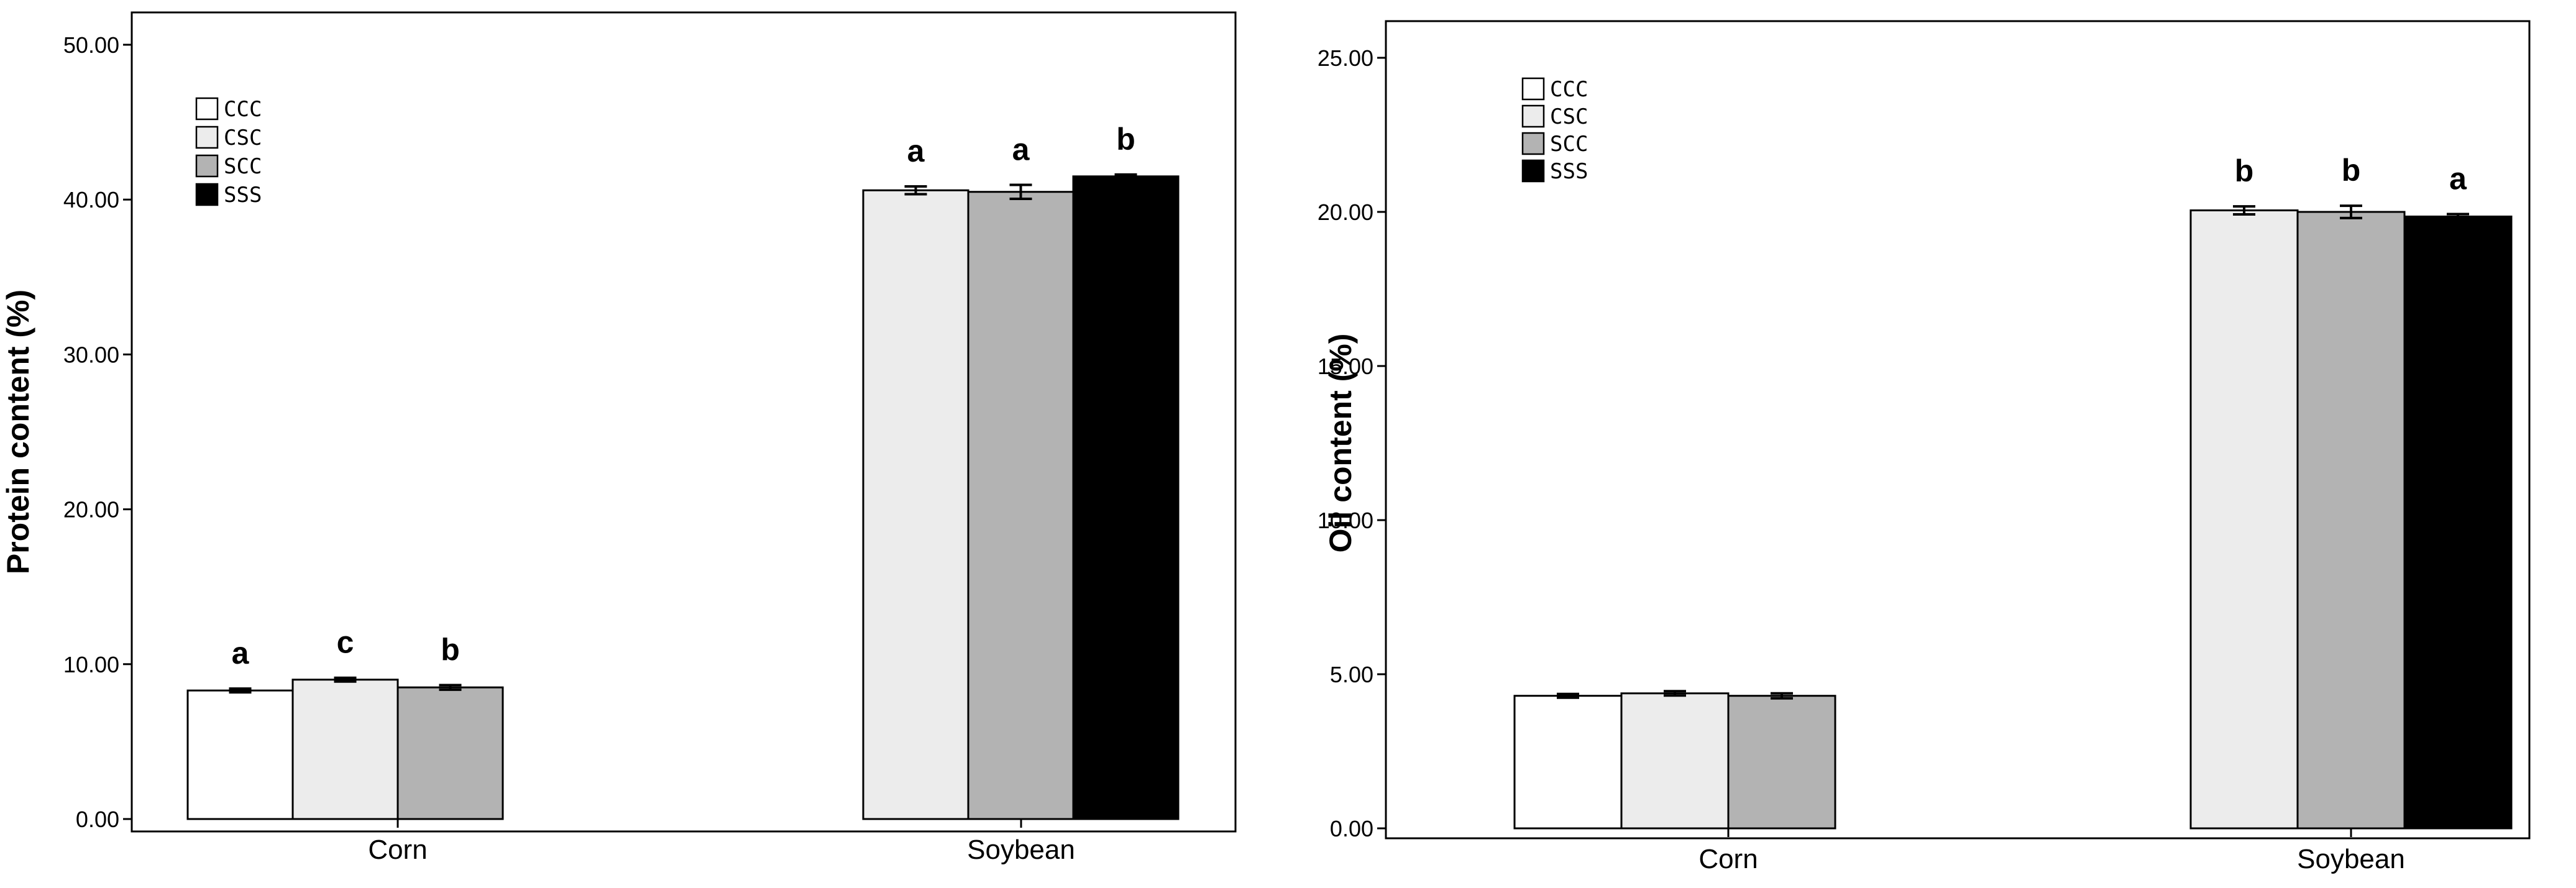 The image size is (2576, 888). I want to click on protein-legend-swatch-sss, so click(207, 194).